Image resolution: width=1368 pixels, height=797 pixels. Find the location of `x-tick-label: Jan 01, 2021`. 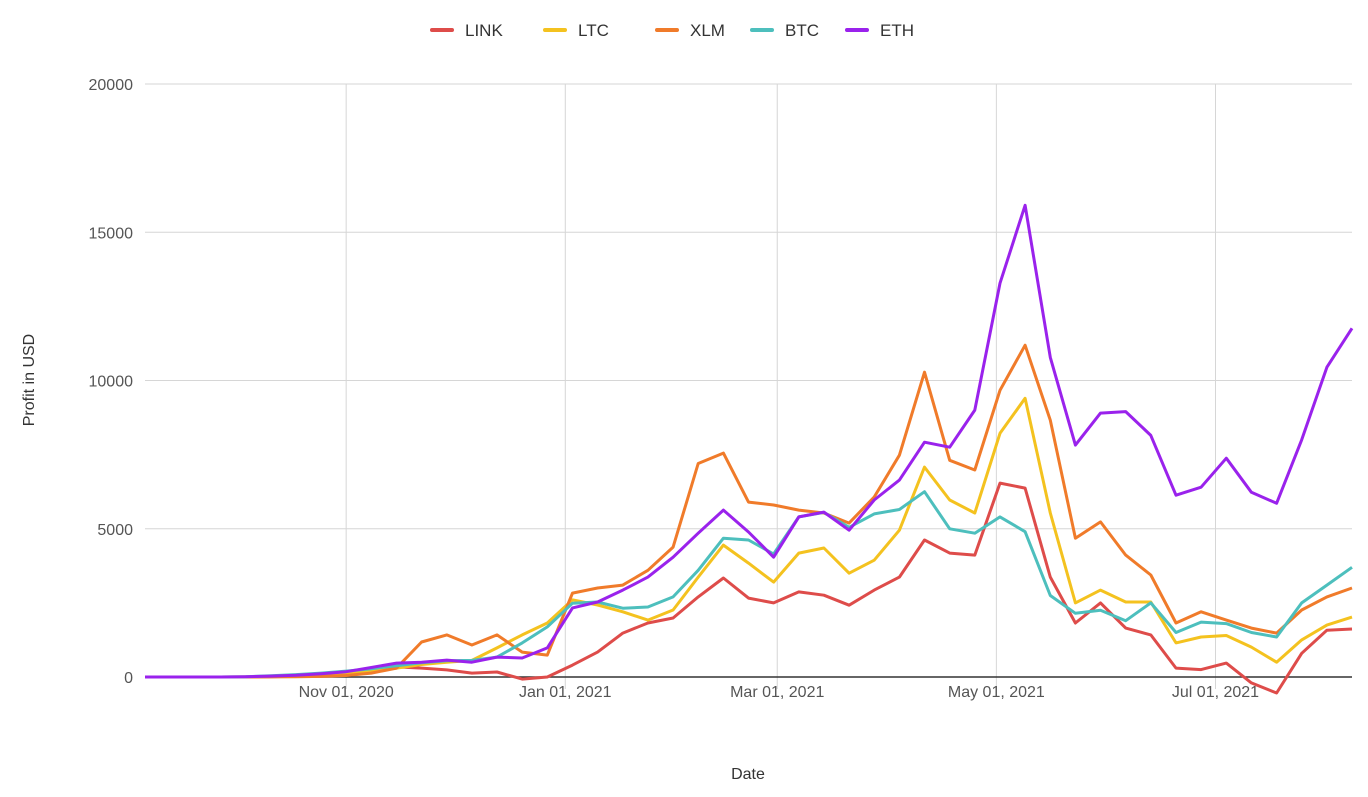

x-tick-label: Jan 01, 2021 is located at coordinates (565, 692).